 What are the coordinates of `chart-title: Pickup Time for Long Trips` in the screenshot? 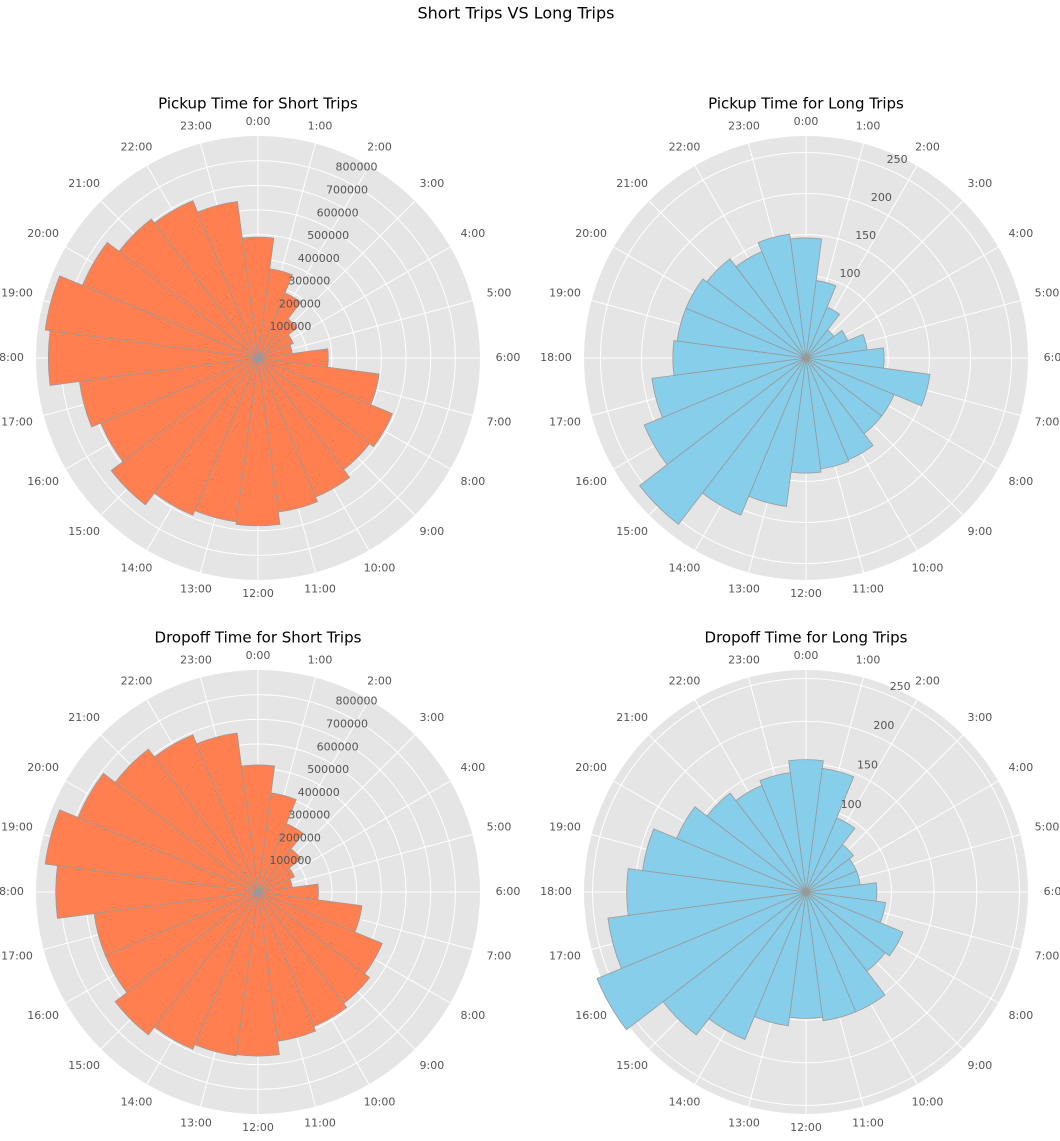 It's located at (806, 104).